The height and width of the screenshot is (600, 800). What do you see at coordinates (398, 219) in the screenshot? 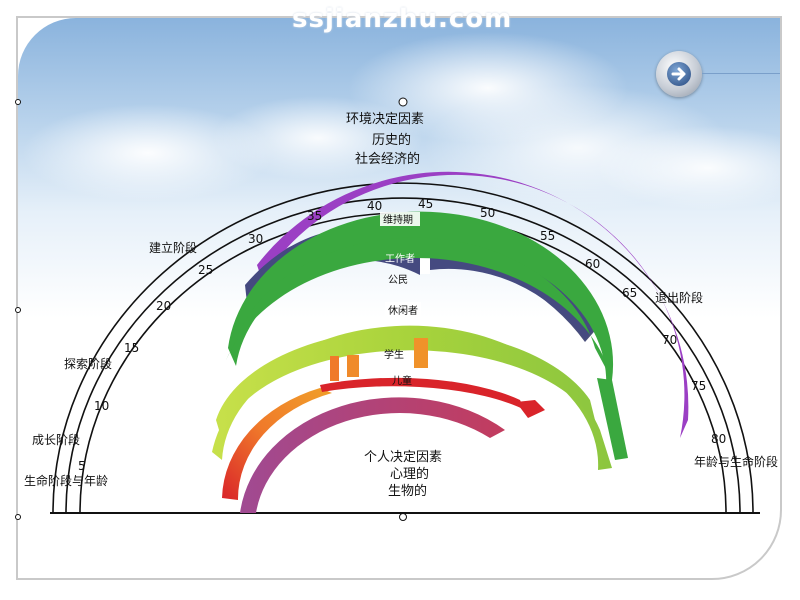
I see `role-label-maintainer: 维持期` at bounding box center [398, 219].